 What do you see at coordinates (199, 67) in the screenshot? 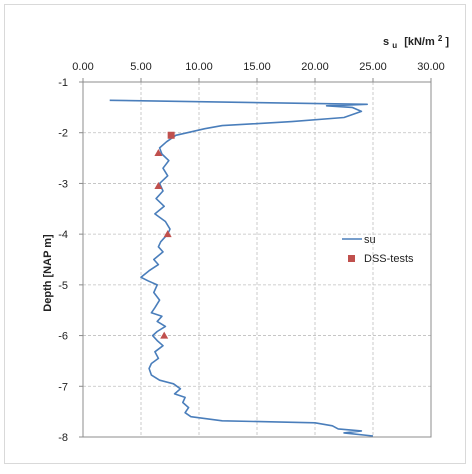
I see `x-tick-label: 10.00` at bounding box center [199, 67].